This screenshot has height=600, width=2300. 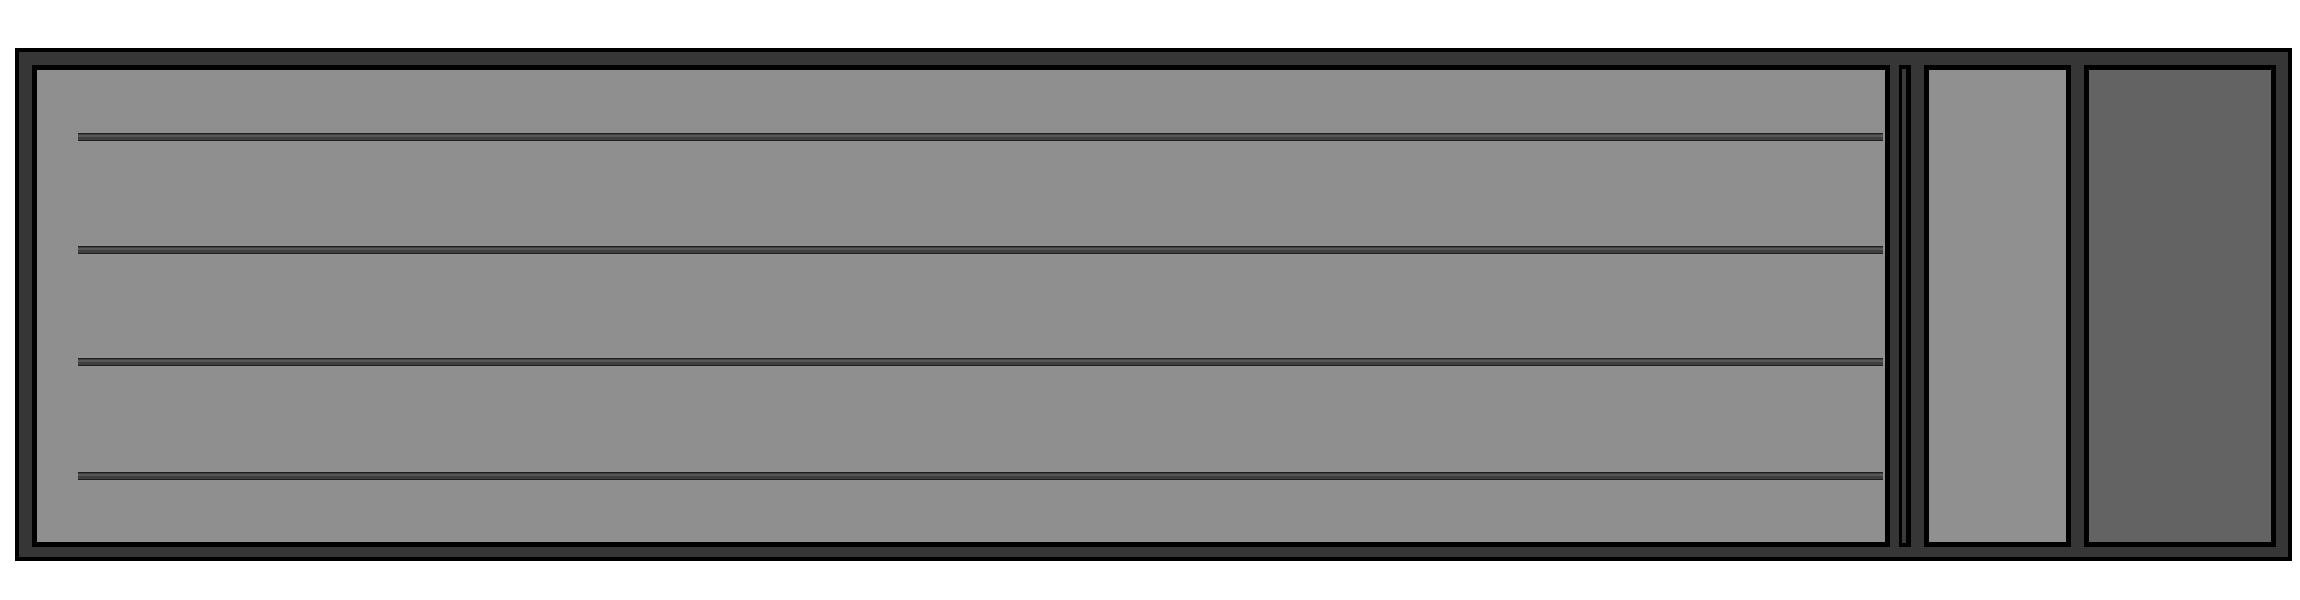 I want to click on end-panel, so click(x=2180, y=306).